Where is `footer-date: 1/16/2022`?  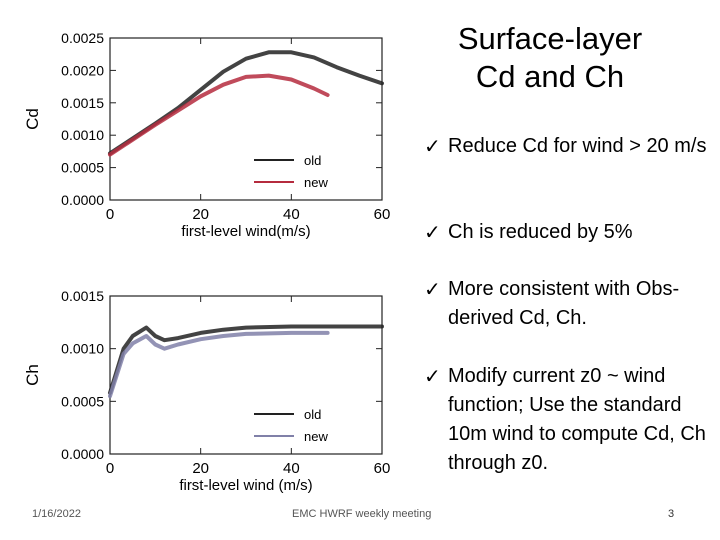
footer-date: 1/16/2022 is located at coordinates (56, 514).